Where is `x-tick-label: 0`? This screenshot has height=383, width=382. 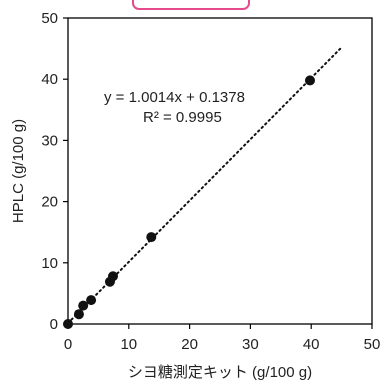
x-tick-label: 0 is located at coordinates (68, 344).